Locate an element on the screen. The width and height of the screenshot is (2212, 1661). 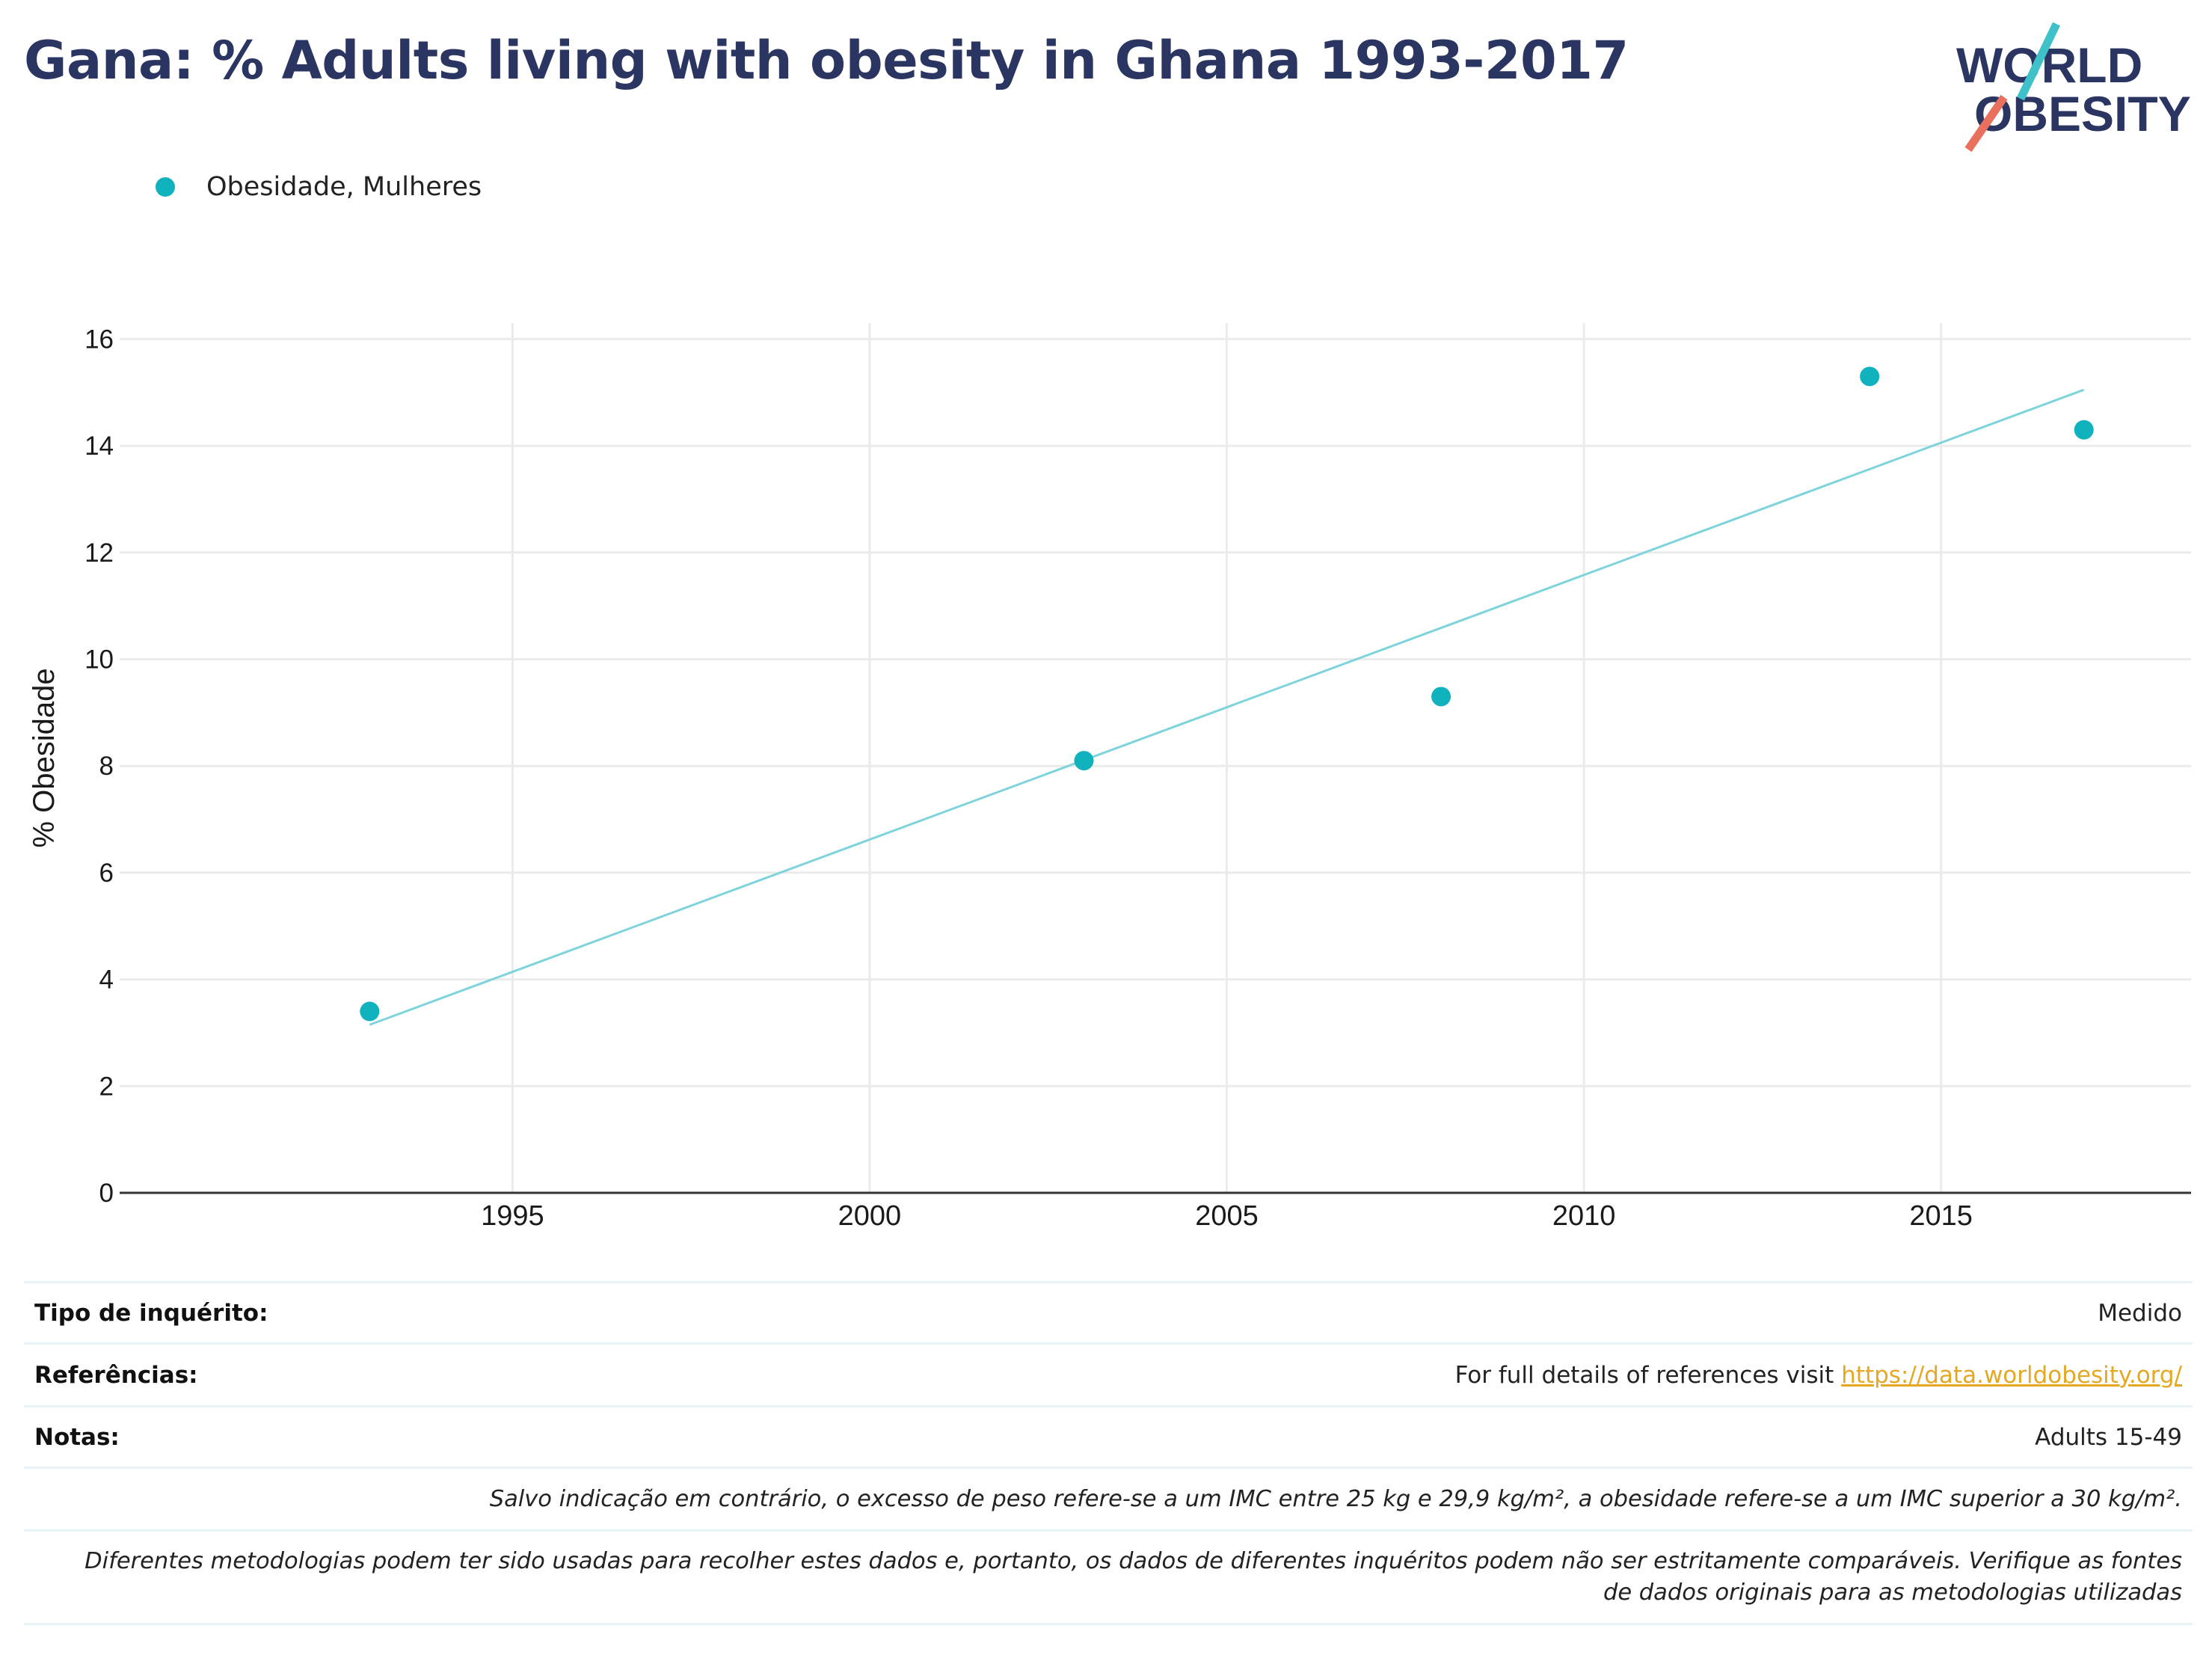
references-label: Referências: is located at coordinates (116, 1375).